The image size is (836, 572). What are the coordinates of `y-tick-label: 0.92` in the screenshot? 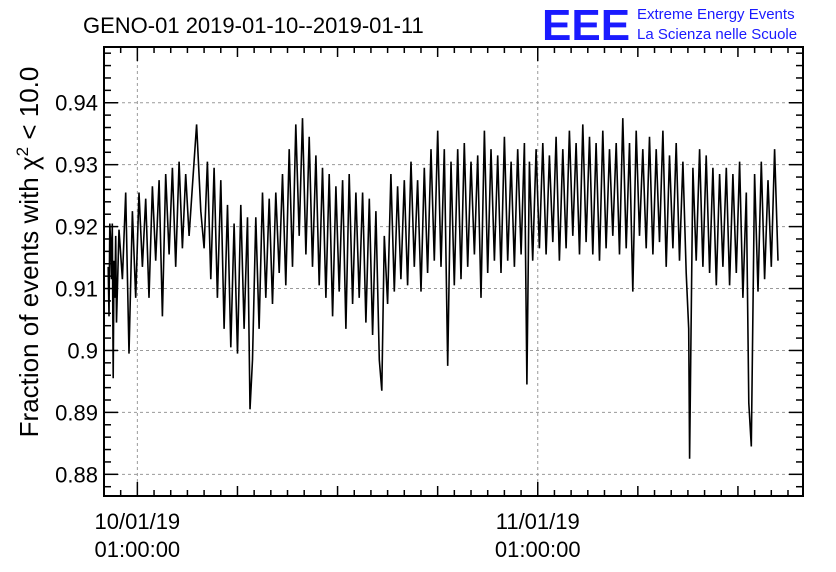 It's located at (76, 227).